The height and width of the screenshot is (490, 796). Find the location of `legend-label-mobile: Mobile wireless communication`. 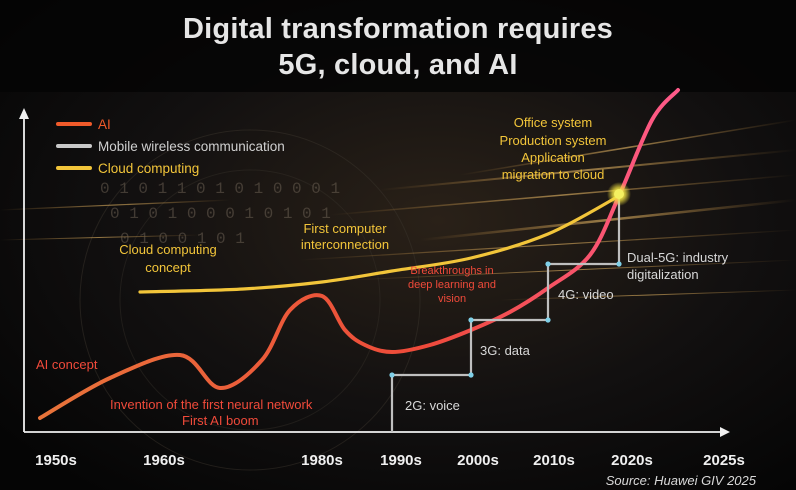

legend-label-mobile: Mobile wireless communication is located at coordinates (191, 146).